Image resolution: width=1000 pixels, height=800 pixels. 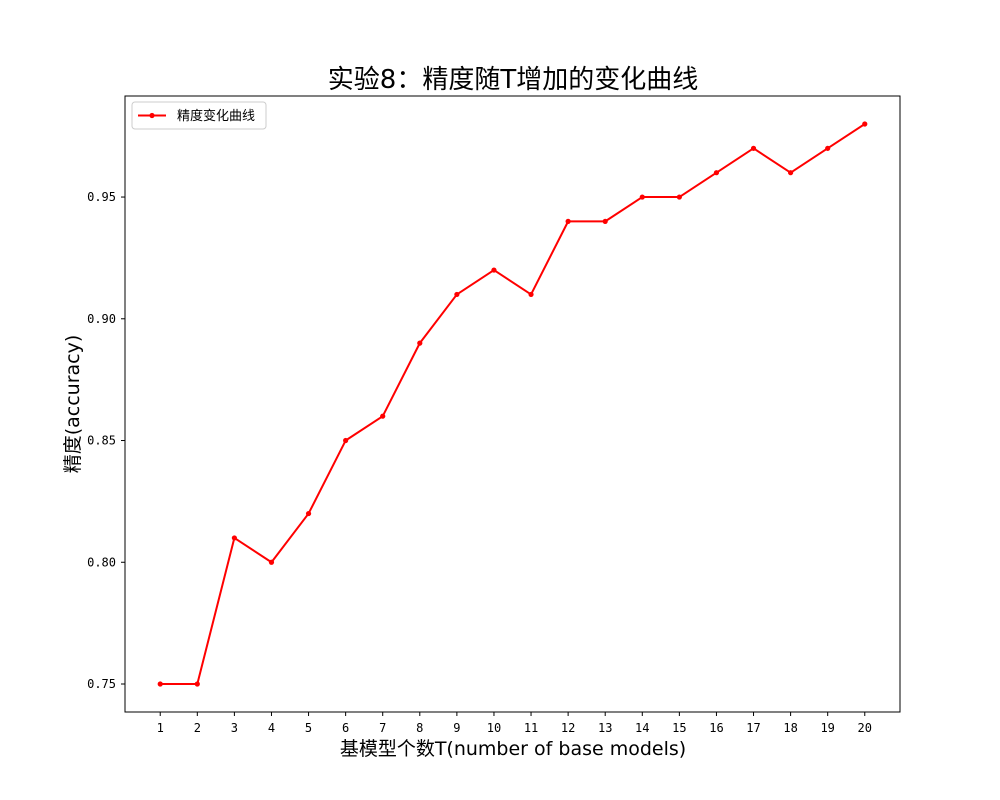 What do you see at coordinates (642, 728) in the screenshot?
I see `x-tick-label: 14` at bounding box center [642, 728].